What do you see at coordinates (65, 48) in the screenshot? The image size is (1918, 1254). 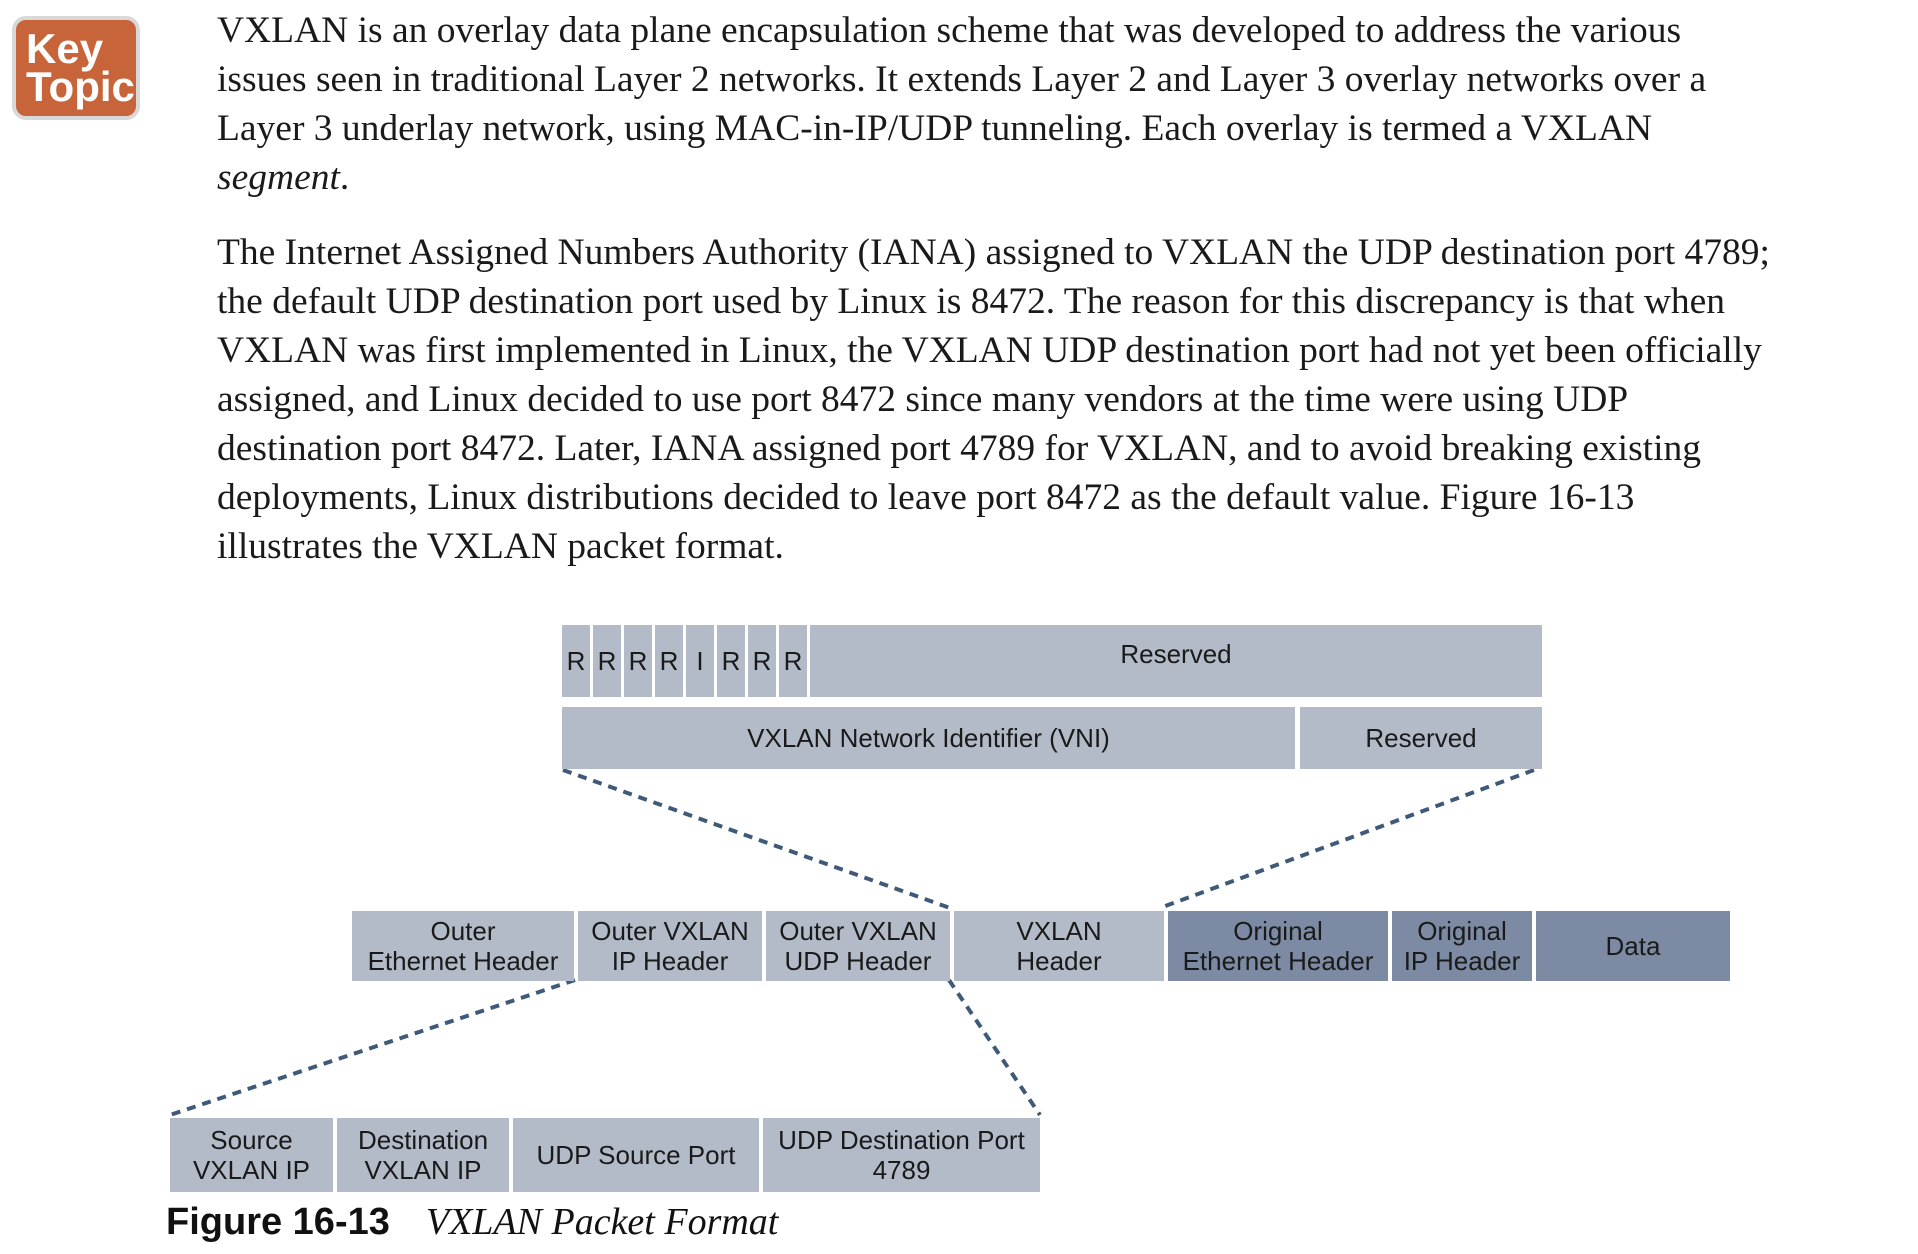 I see `key-topic-line1: Key` at bounding box center [65, 48].